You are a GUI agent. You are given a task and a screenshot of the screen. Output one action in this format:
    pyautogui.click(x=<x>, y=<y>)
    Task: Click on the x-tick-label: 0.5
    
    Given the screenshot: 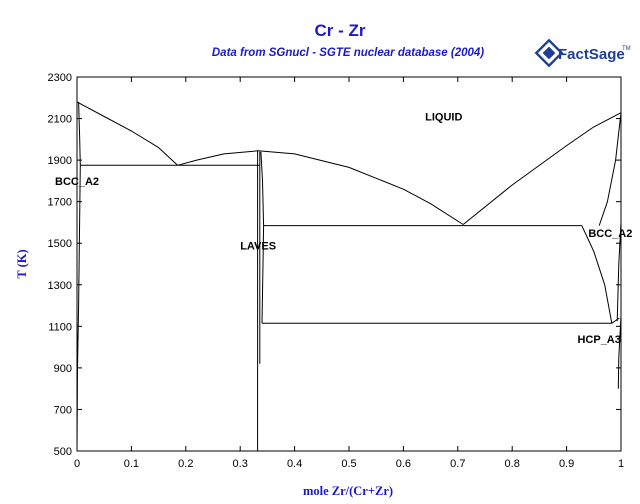 What is the action you would take?
    pyautogui.click(x=348, y=464)
    